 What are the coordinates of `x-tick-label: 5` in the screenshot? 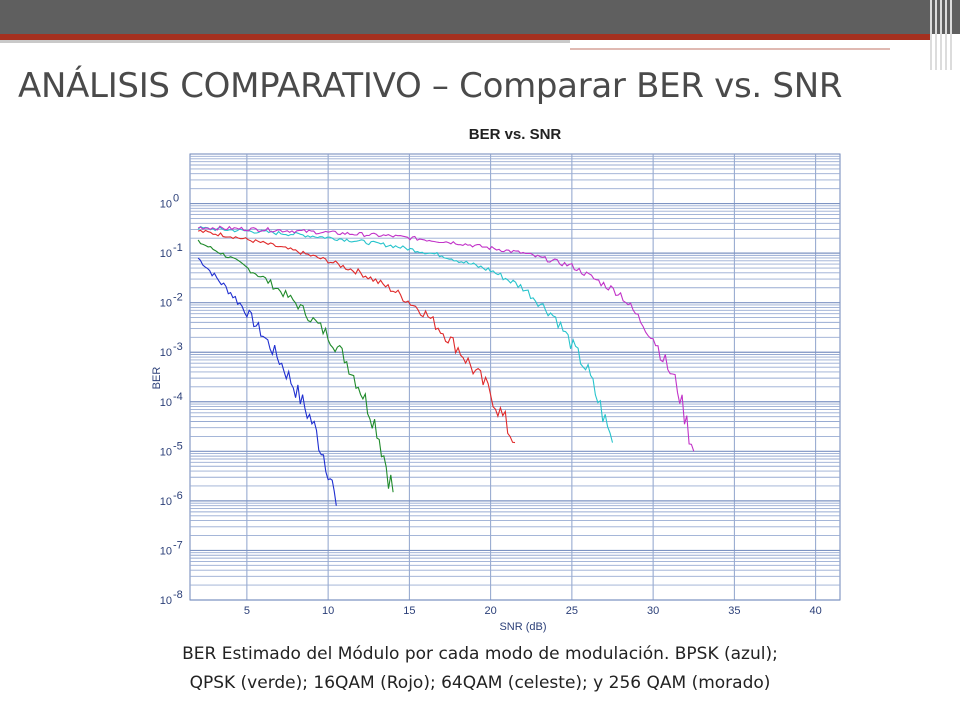 It's located at (247, 611).